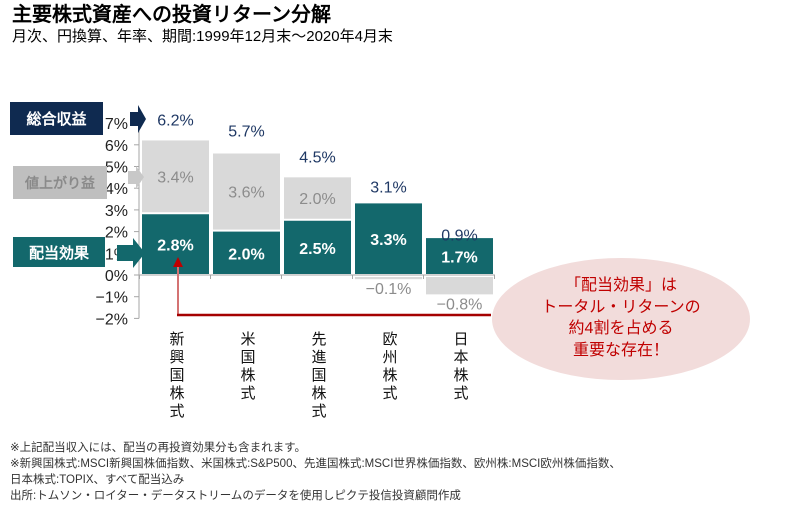 The height and width of the screenshot is (518, 789). Describe the element at coordinates (112, 319) in the screenshot. I see `y-tick-label: −2%` at that location.